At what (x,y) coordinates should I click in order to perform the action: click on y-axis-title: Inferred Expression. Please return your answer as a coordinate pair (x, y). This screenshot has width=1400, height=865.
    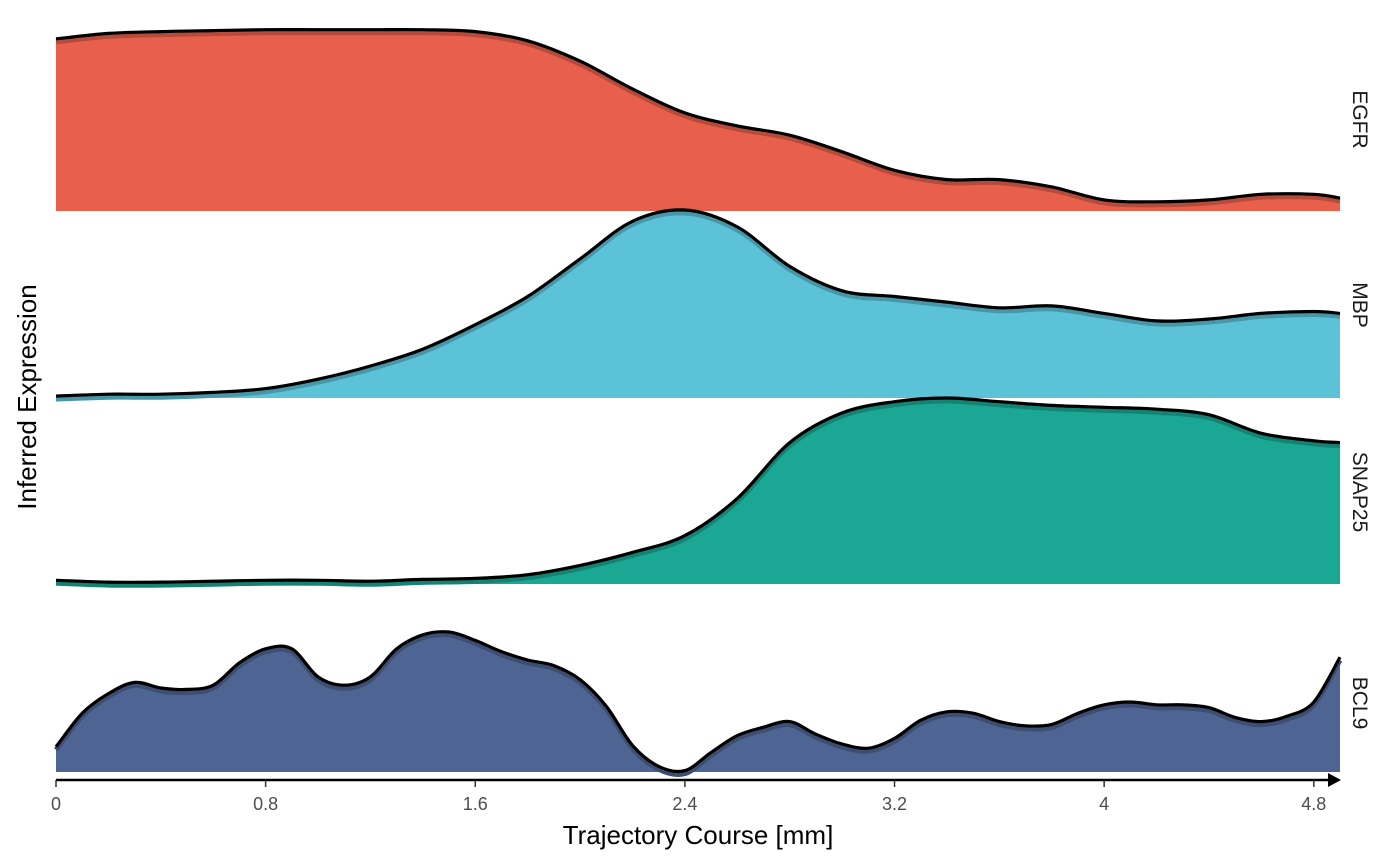
    Looking at the image, I should click on (27, 396).